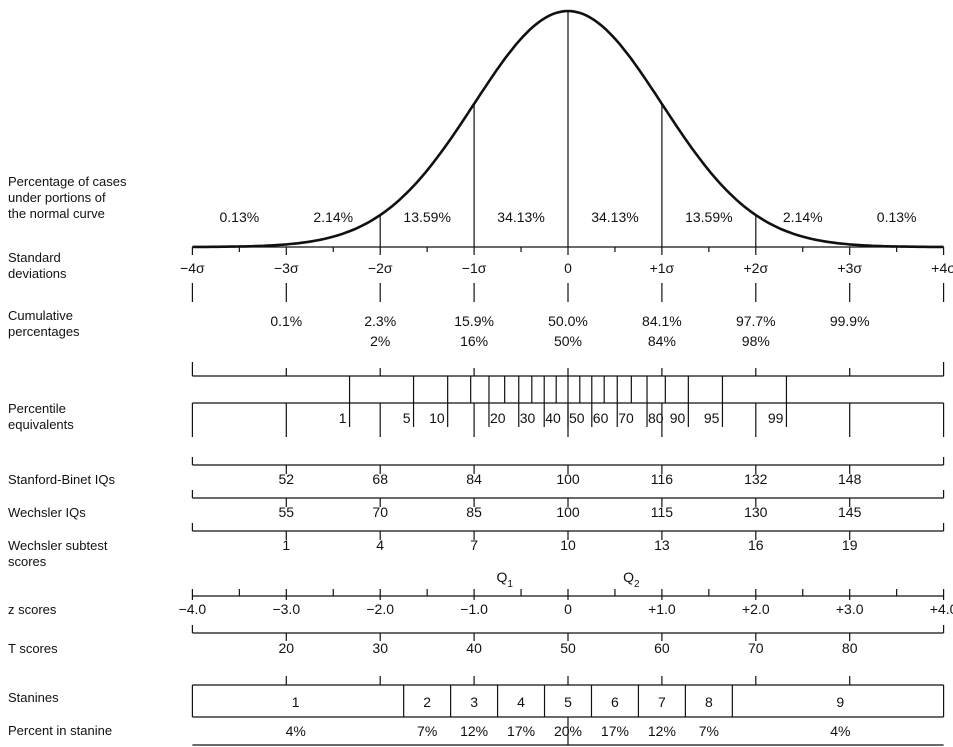 This screenshot has width=953, height=747. I want to click on t-score-label: 80, so click(850, 648).